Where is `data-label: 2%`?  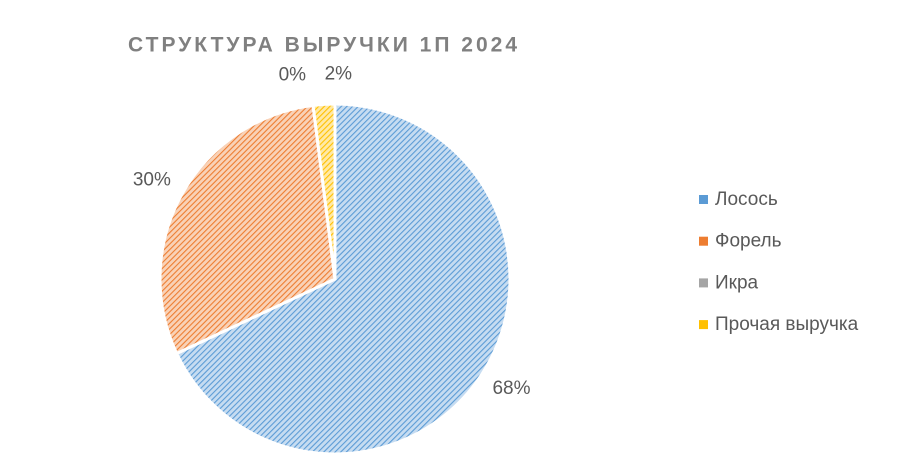 data-label: 2% is located at coordinates (339, 73).